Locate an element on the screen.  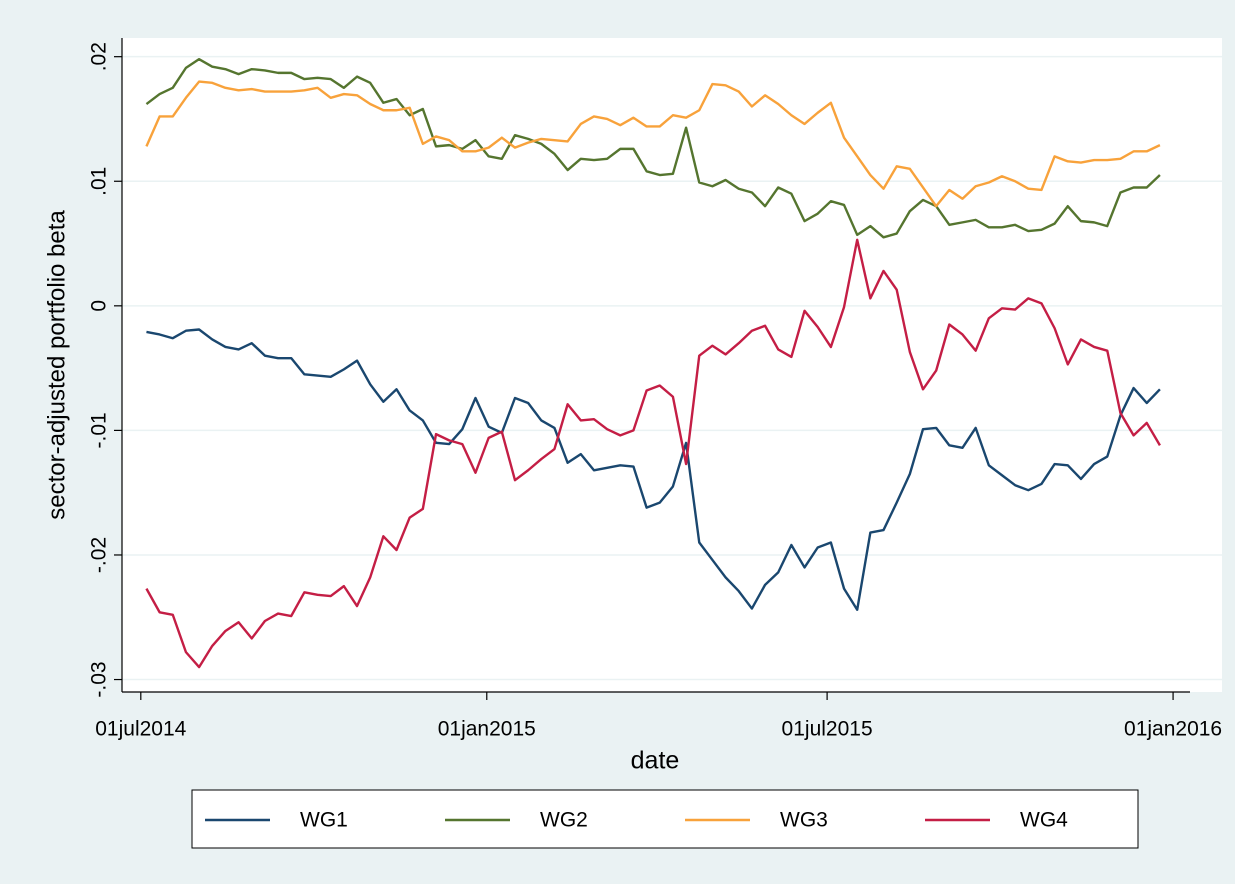
legend-label: WG3 is located at coordinates (804, 820).